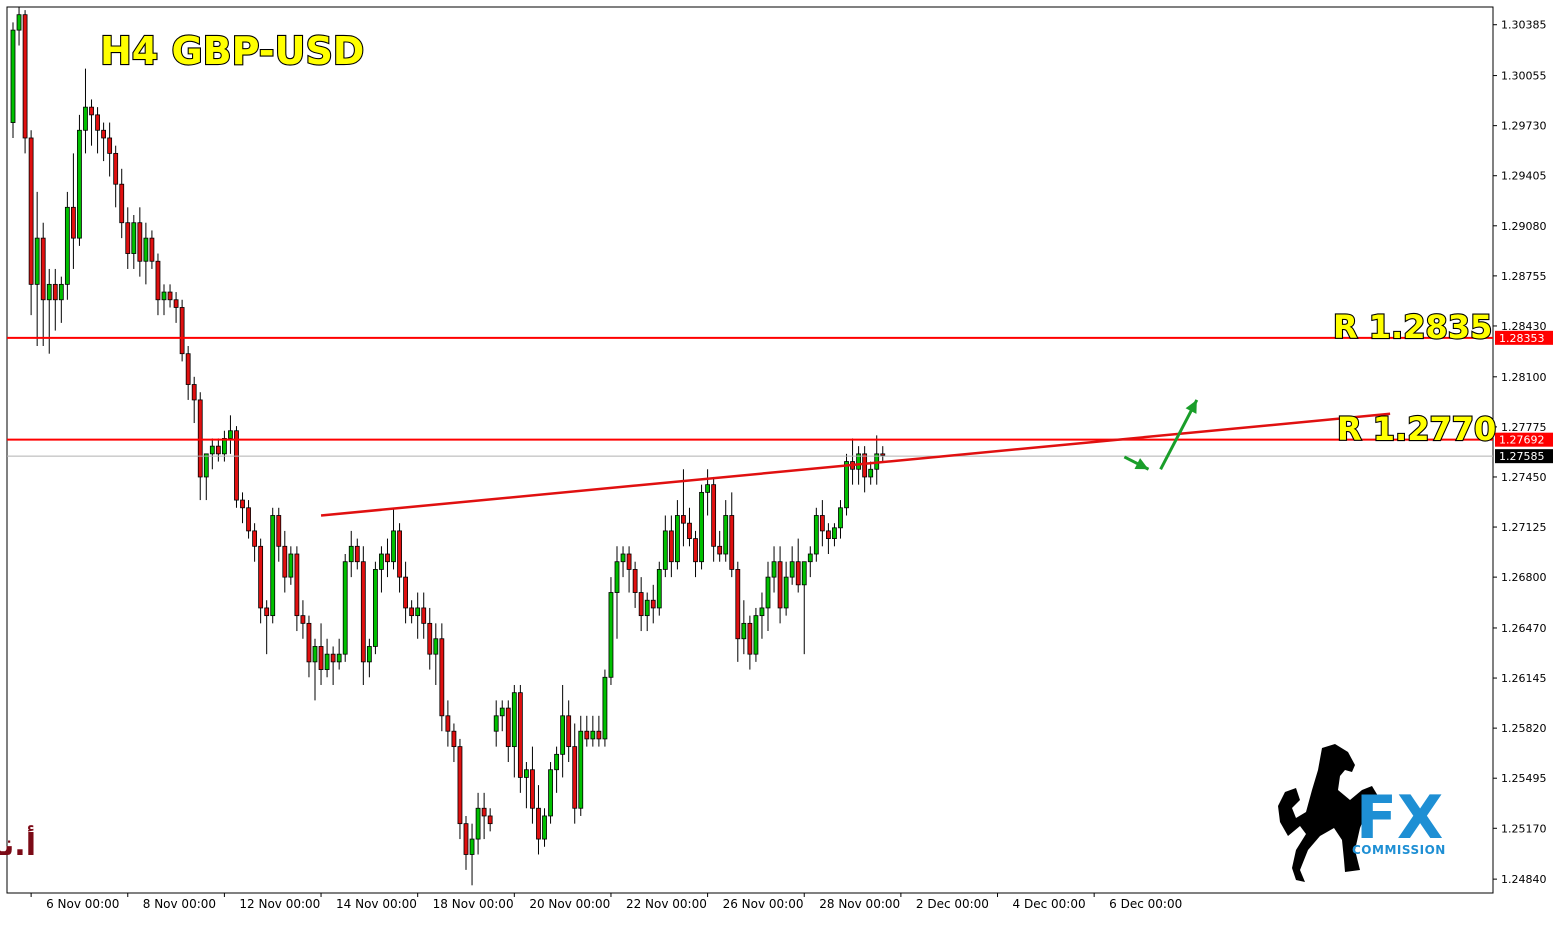  I want to click on current-price-tag, so click(1524, 456).